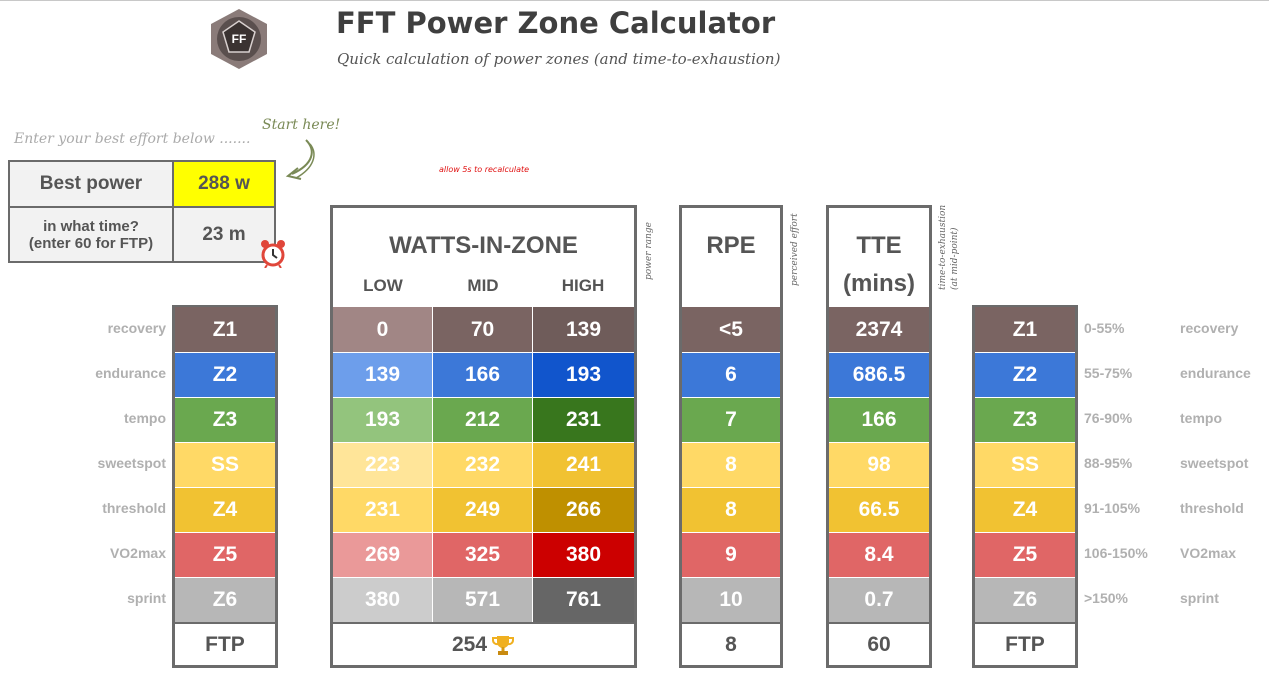  What do you see at coordinates (1112, 508) in the screenshot?
I see `zone-percent-label: 91-105%` at bounding box center [1112, 508].